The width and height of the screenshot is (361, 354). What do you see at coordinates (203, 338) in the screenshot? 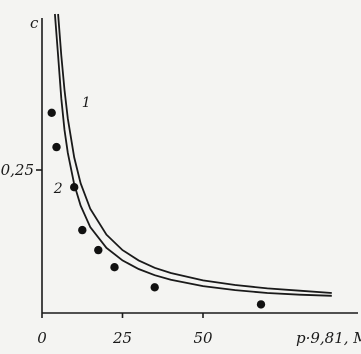
I see `x-tick-label: 50` at bounding box center [203, 338].